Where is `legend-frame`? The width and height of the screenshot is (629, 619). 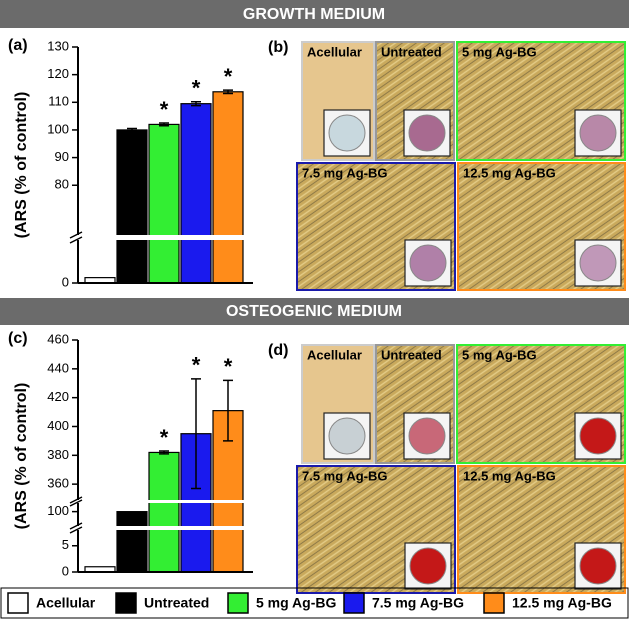
legend-frame is located at coordinates (314, 603).